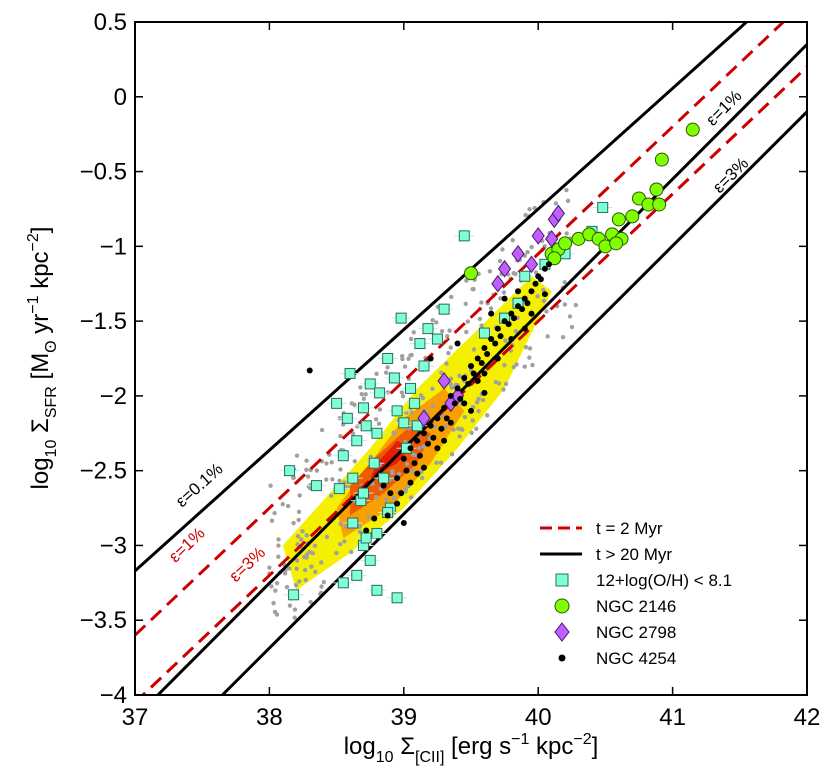 This screenshot has height=779, width=830. I want to click on y-tick-label: −3, so click(113, 545).